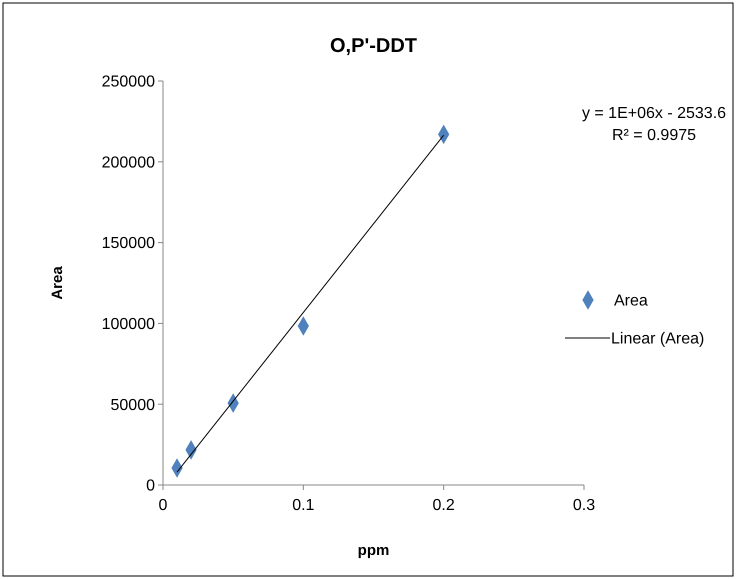 The image size is (736, 579). Describe the element at coordinates (631, 301) in the screenshot. I see `legend-label: Area` at that location.